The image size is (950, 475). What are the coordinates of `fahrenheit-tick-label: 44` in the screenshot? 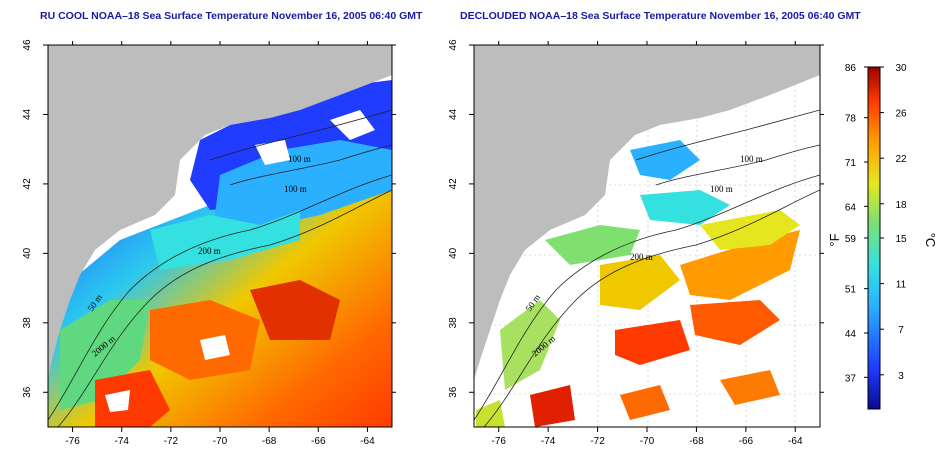 It's located at (851, 334).